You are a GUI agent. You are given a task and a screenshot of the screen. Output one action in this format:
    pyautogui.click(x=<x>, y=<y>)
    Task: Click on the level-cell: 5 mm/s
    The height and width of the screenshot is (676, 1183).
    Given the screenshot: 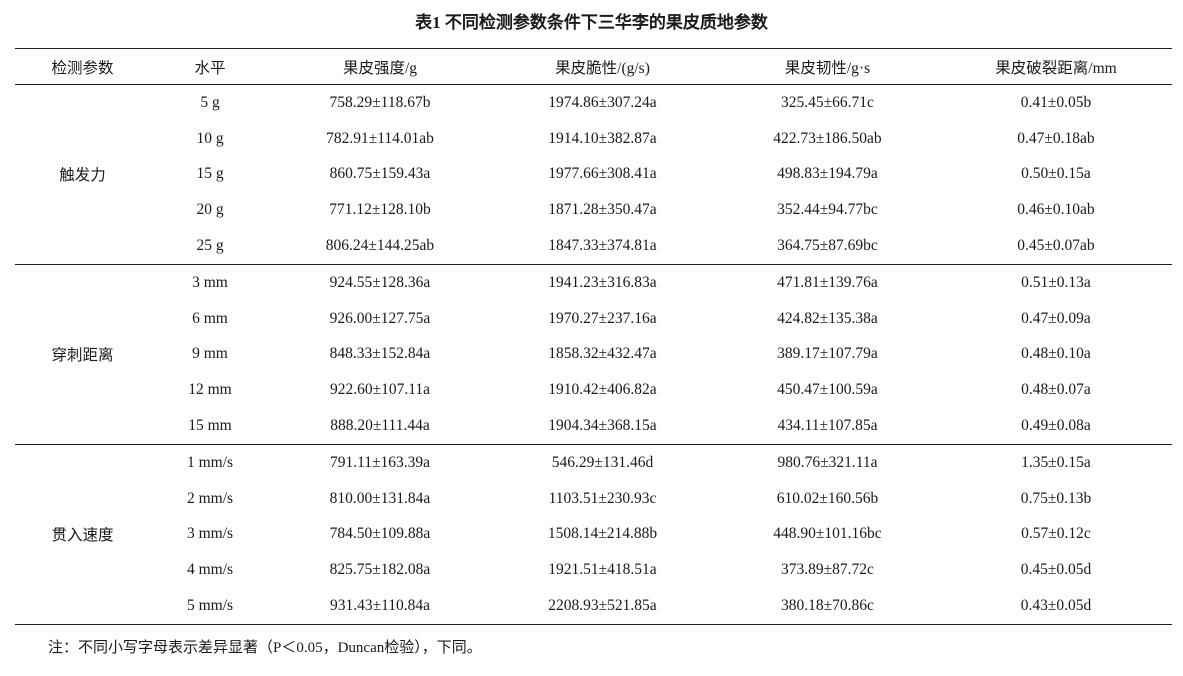 What is the action you would take?
    pyautogui.click(x=210, y=606)
    